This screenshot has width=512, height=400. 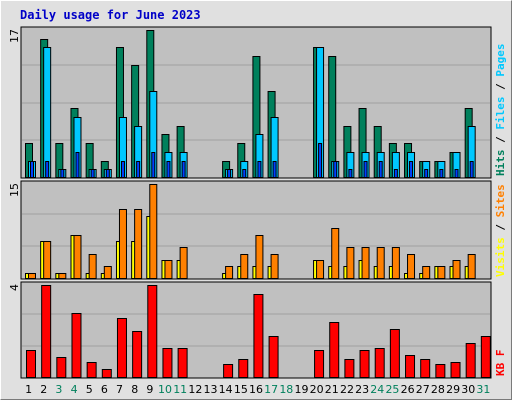 What do you see at coordinates (74, 389) in the screenshot?
I see `x-tick-label: 4` at bounding box center [74, 389].